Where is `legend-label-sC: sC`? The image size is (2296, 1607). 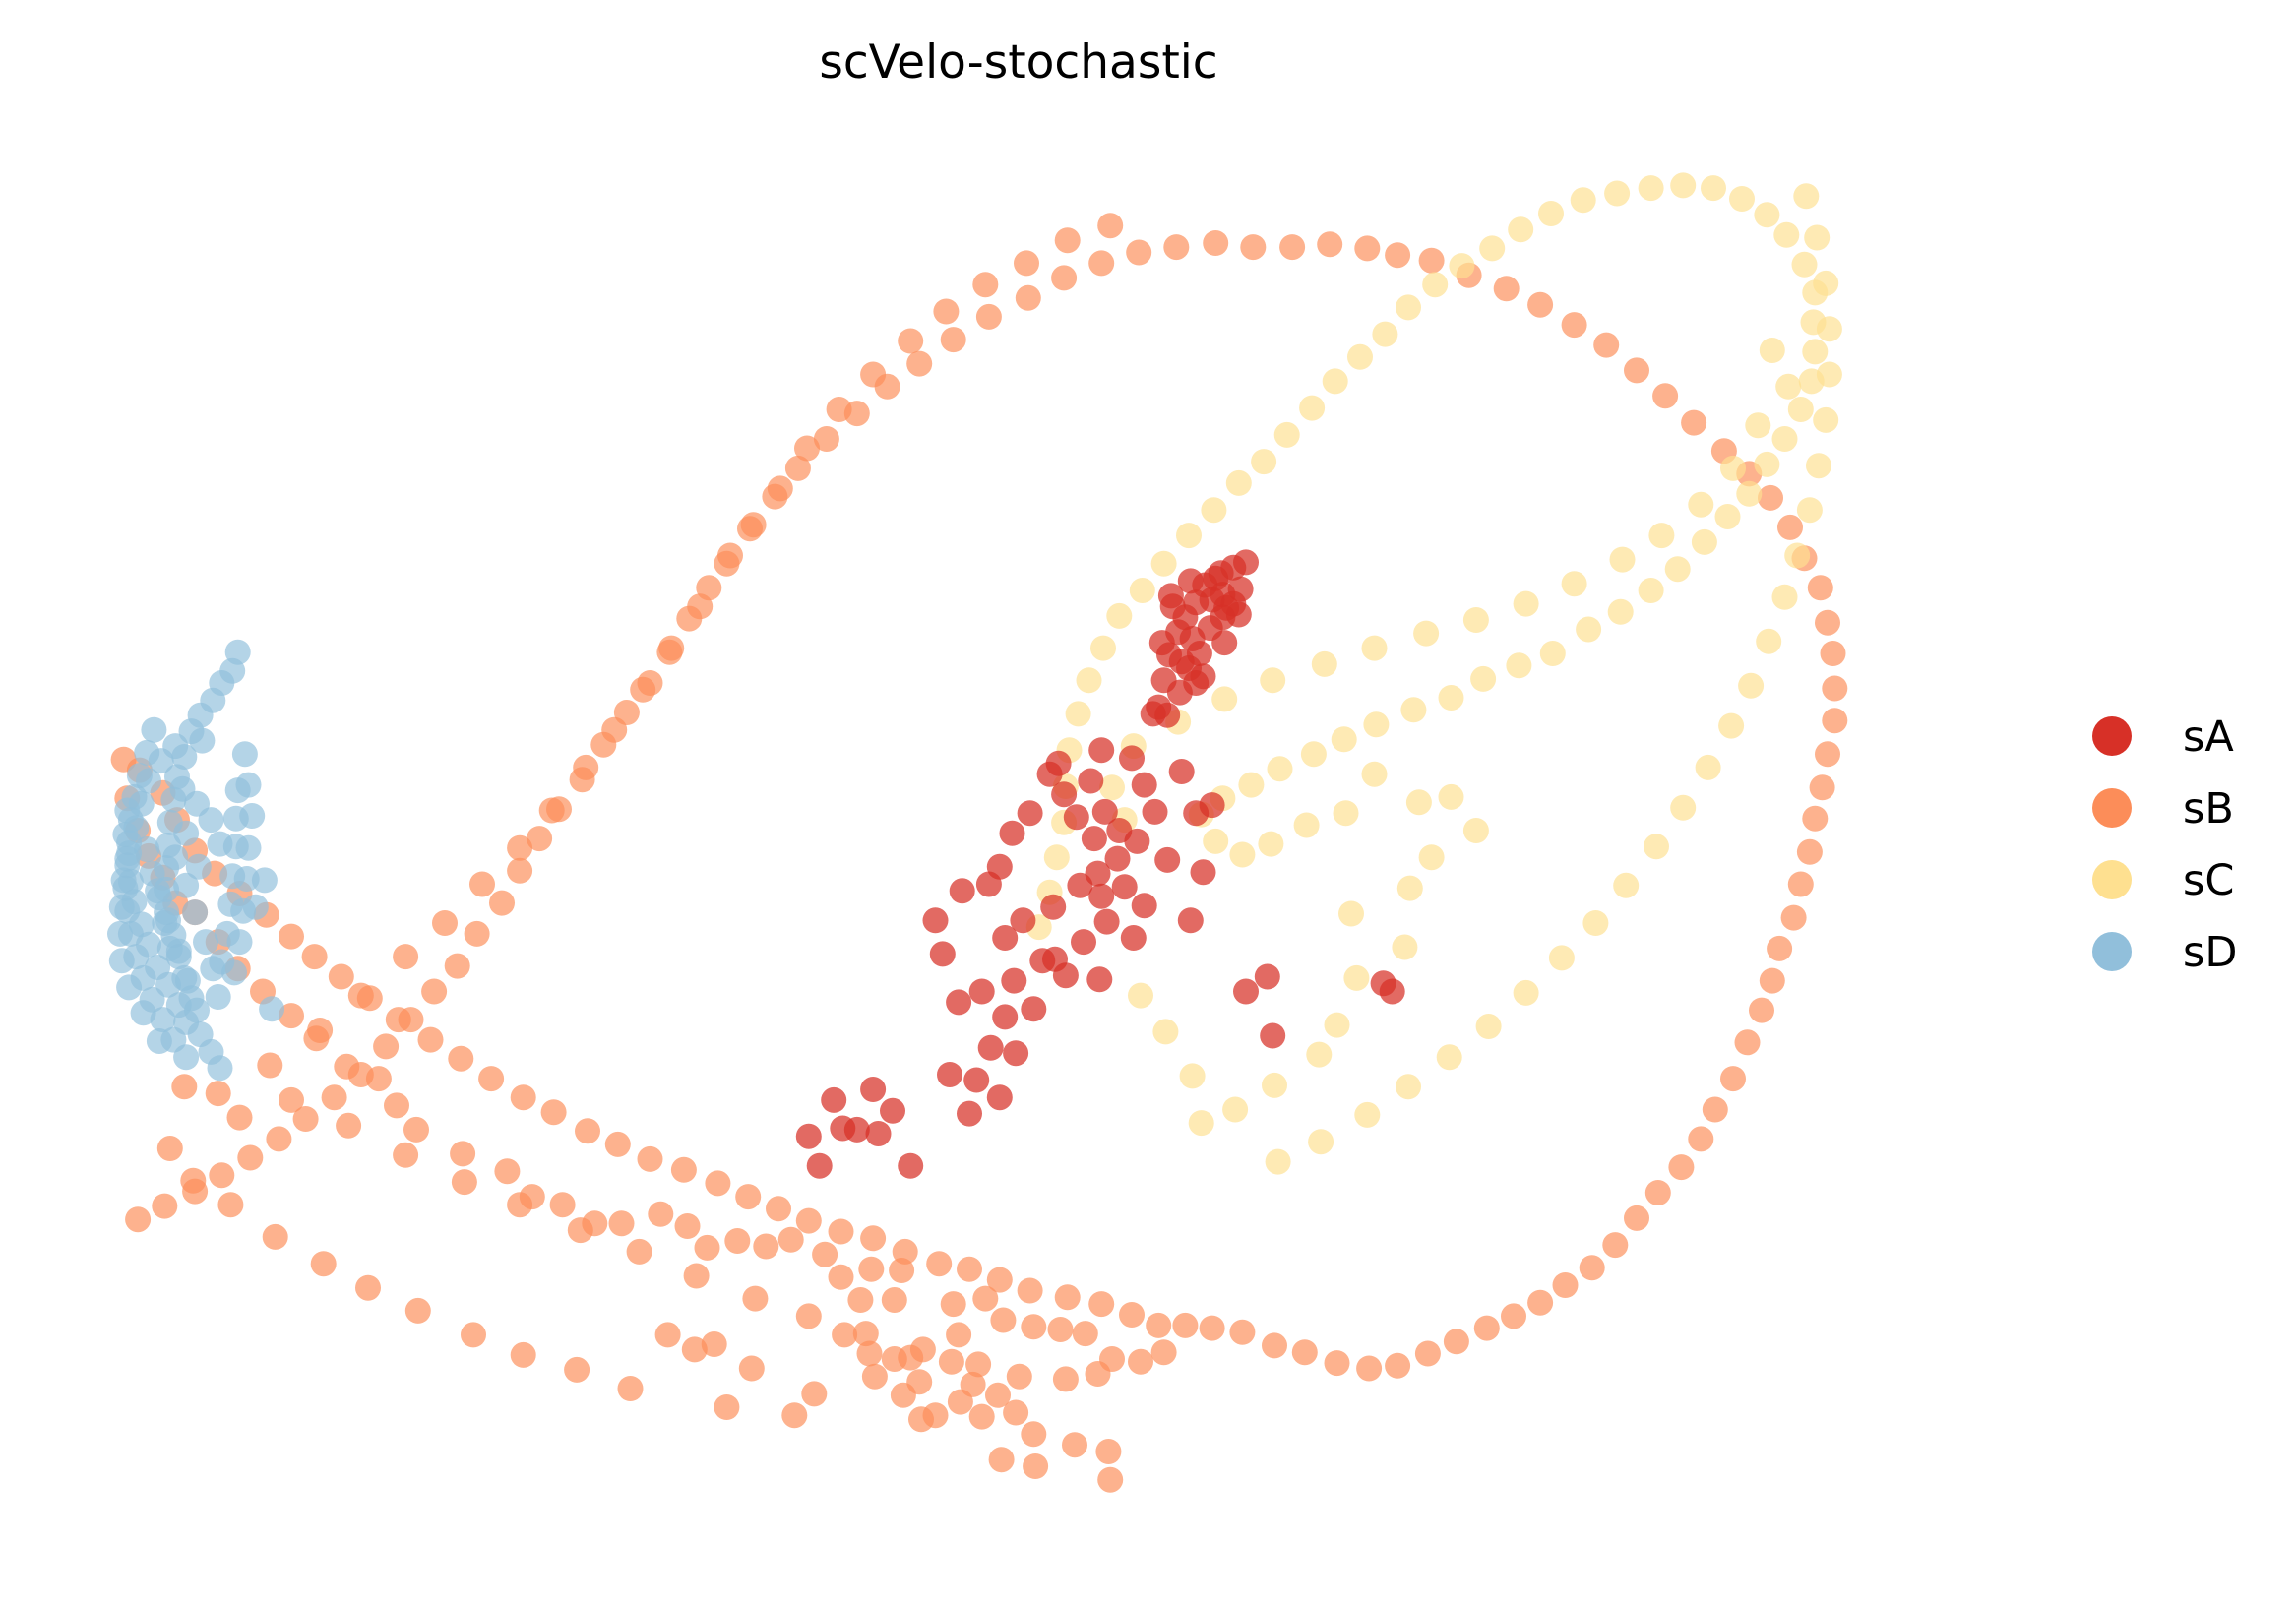 legend-label-sC: sC is located at coordinates (2208, 880).